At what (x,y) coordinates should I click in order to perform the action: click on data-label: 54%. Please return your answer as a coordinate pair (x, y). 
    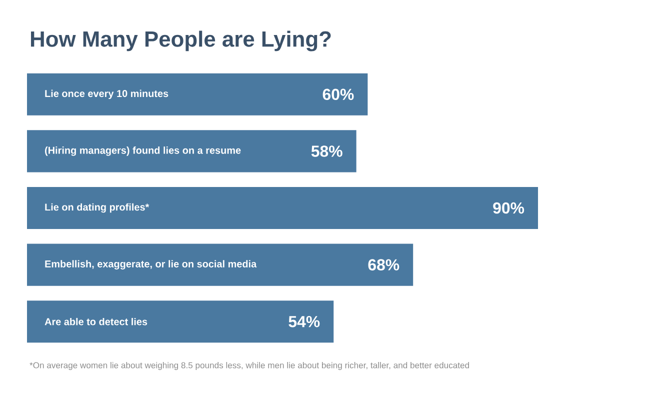
    Looking at the image, I should click on (304, 322).